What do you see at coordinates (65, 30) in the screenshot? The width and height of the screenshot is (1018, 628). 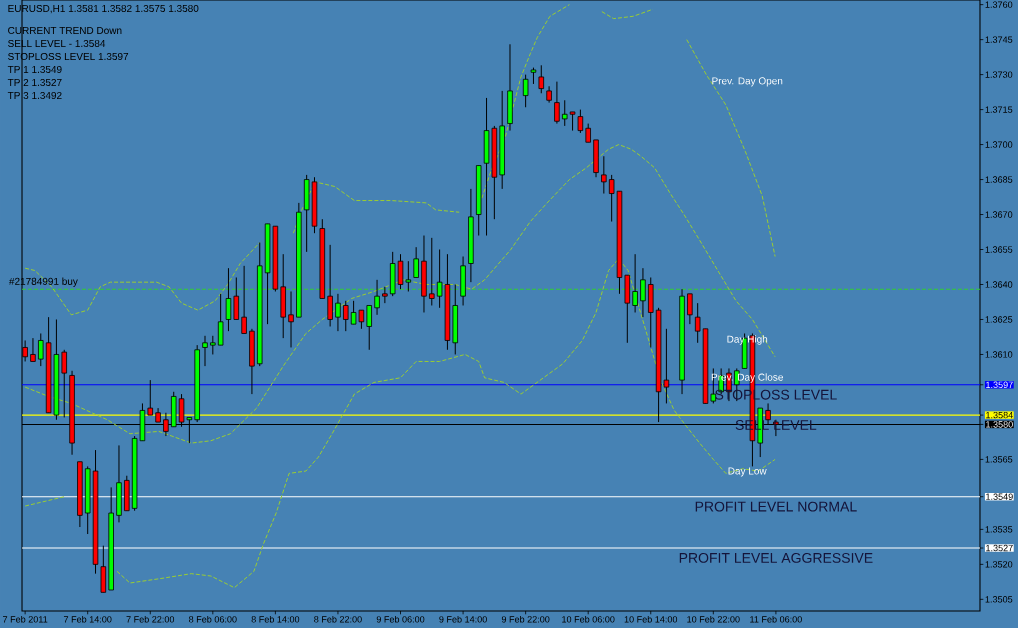 I see `annotation: CURRENT TREND Down` at bounding box center [65, 30].